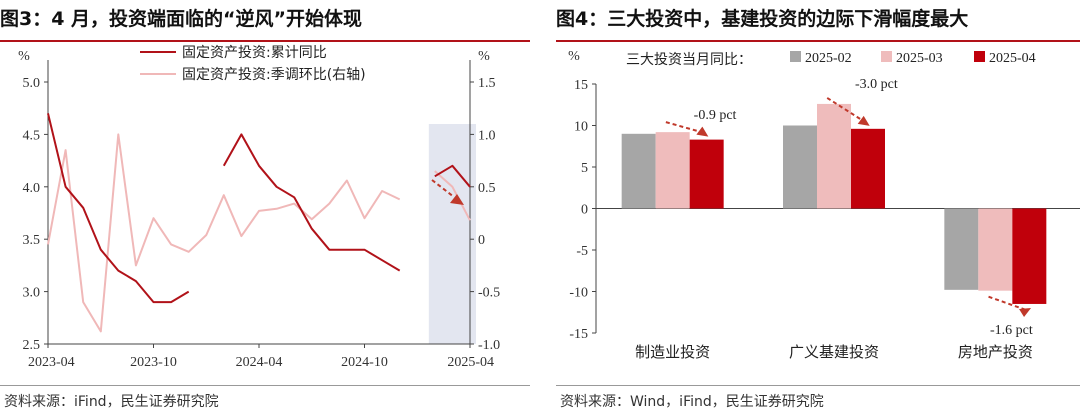  I want to click on legend-title: 三大投资当月同比：, so click(689, 60).